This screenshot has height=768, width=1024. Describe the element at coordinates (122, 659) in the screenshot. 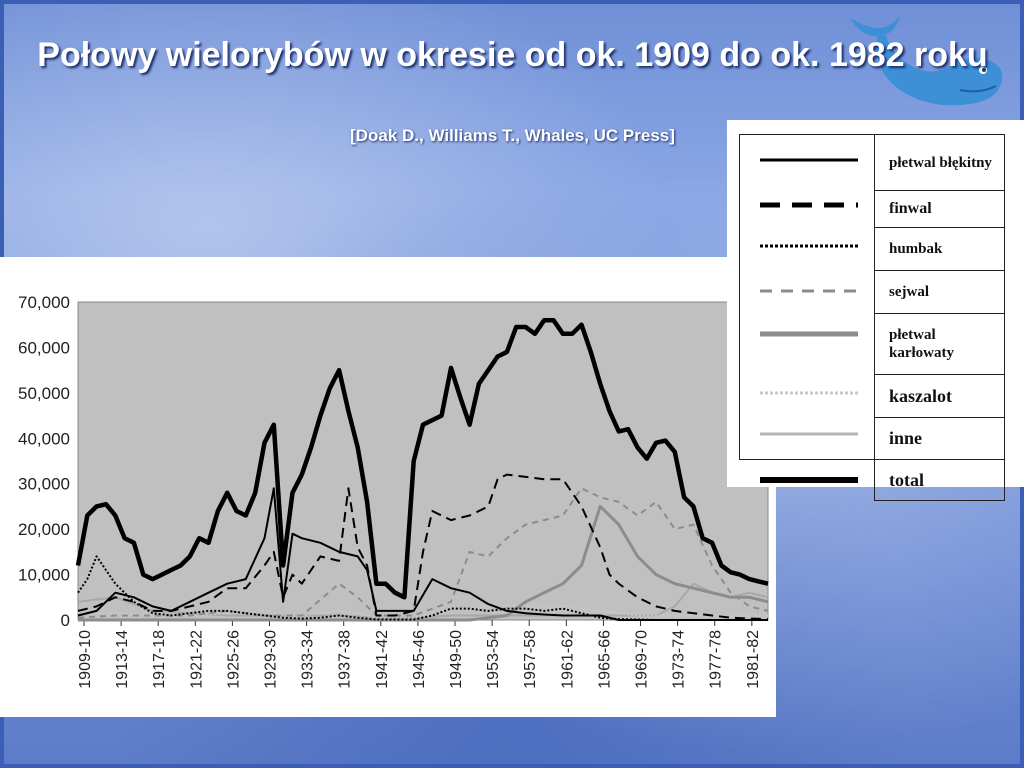

I see `x-tick-label: 1913-14` at that location.